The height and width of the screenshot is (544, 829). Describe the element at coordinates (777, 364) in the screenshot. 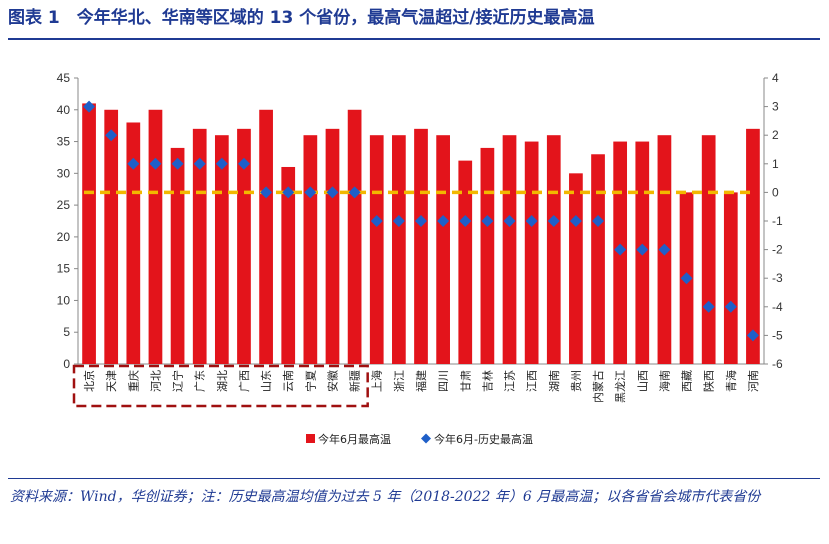

I see `right-tick-label: -6` at that location.